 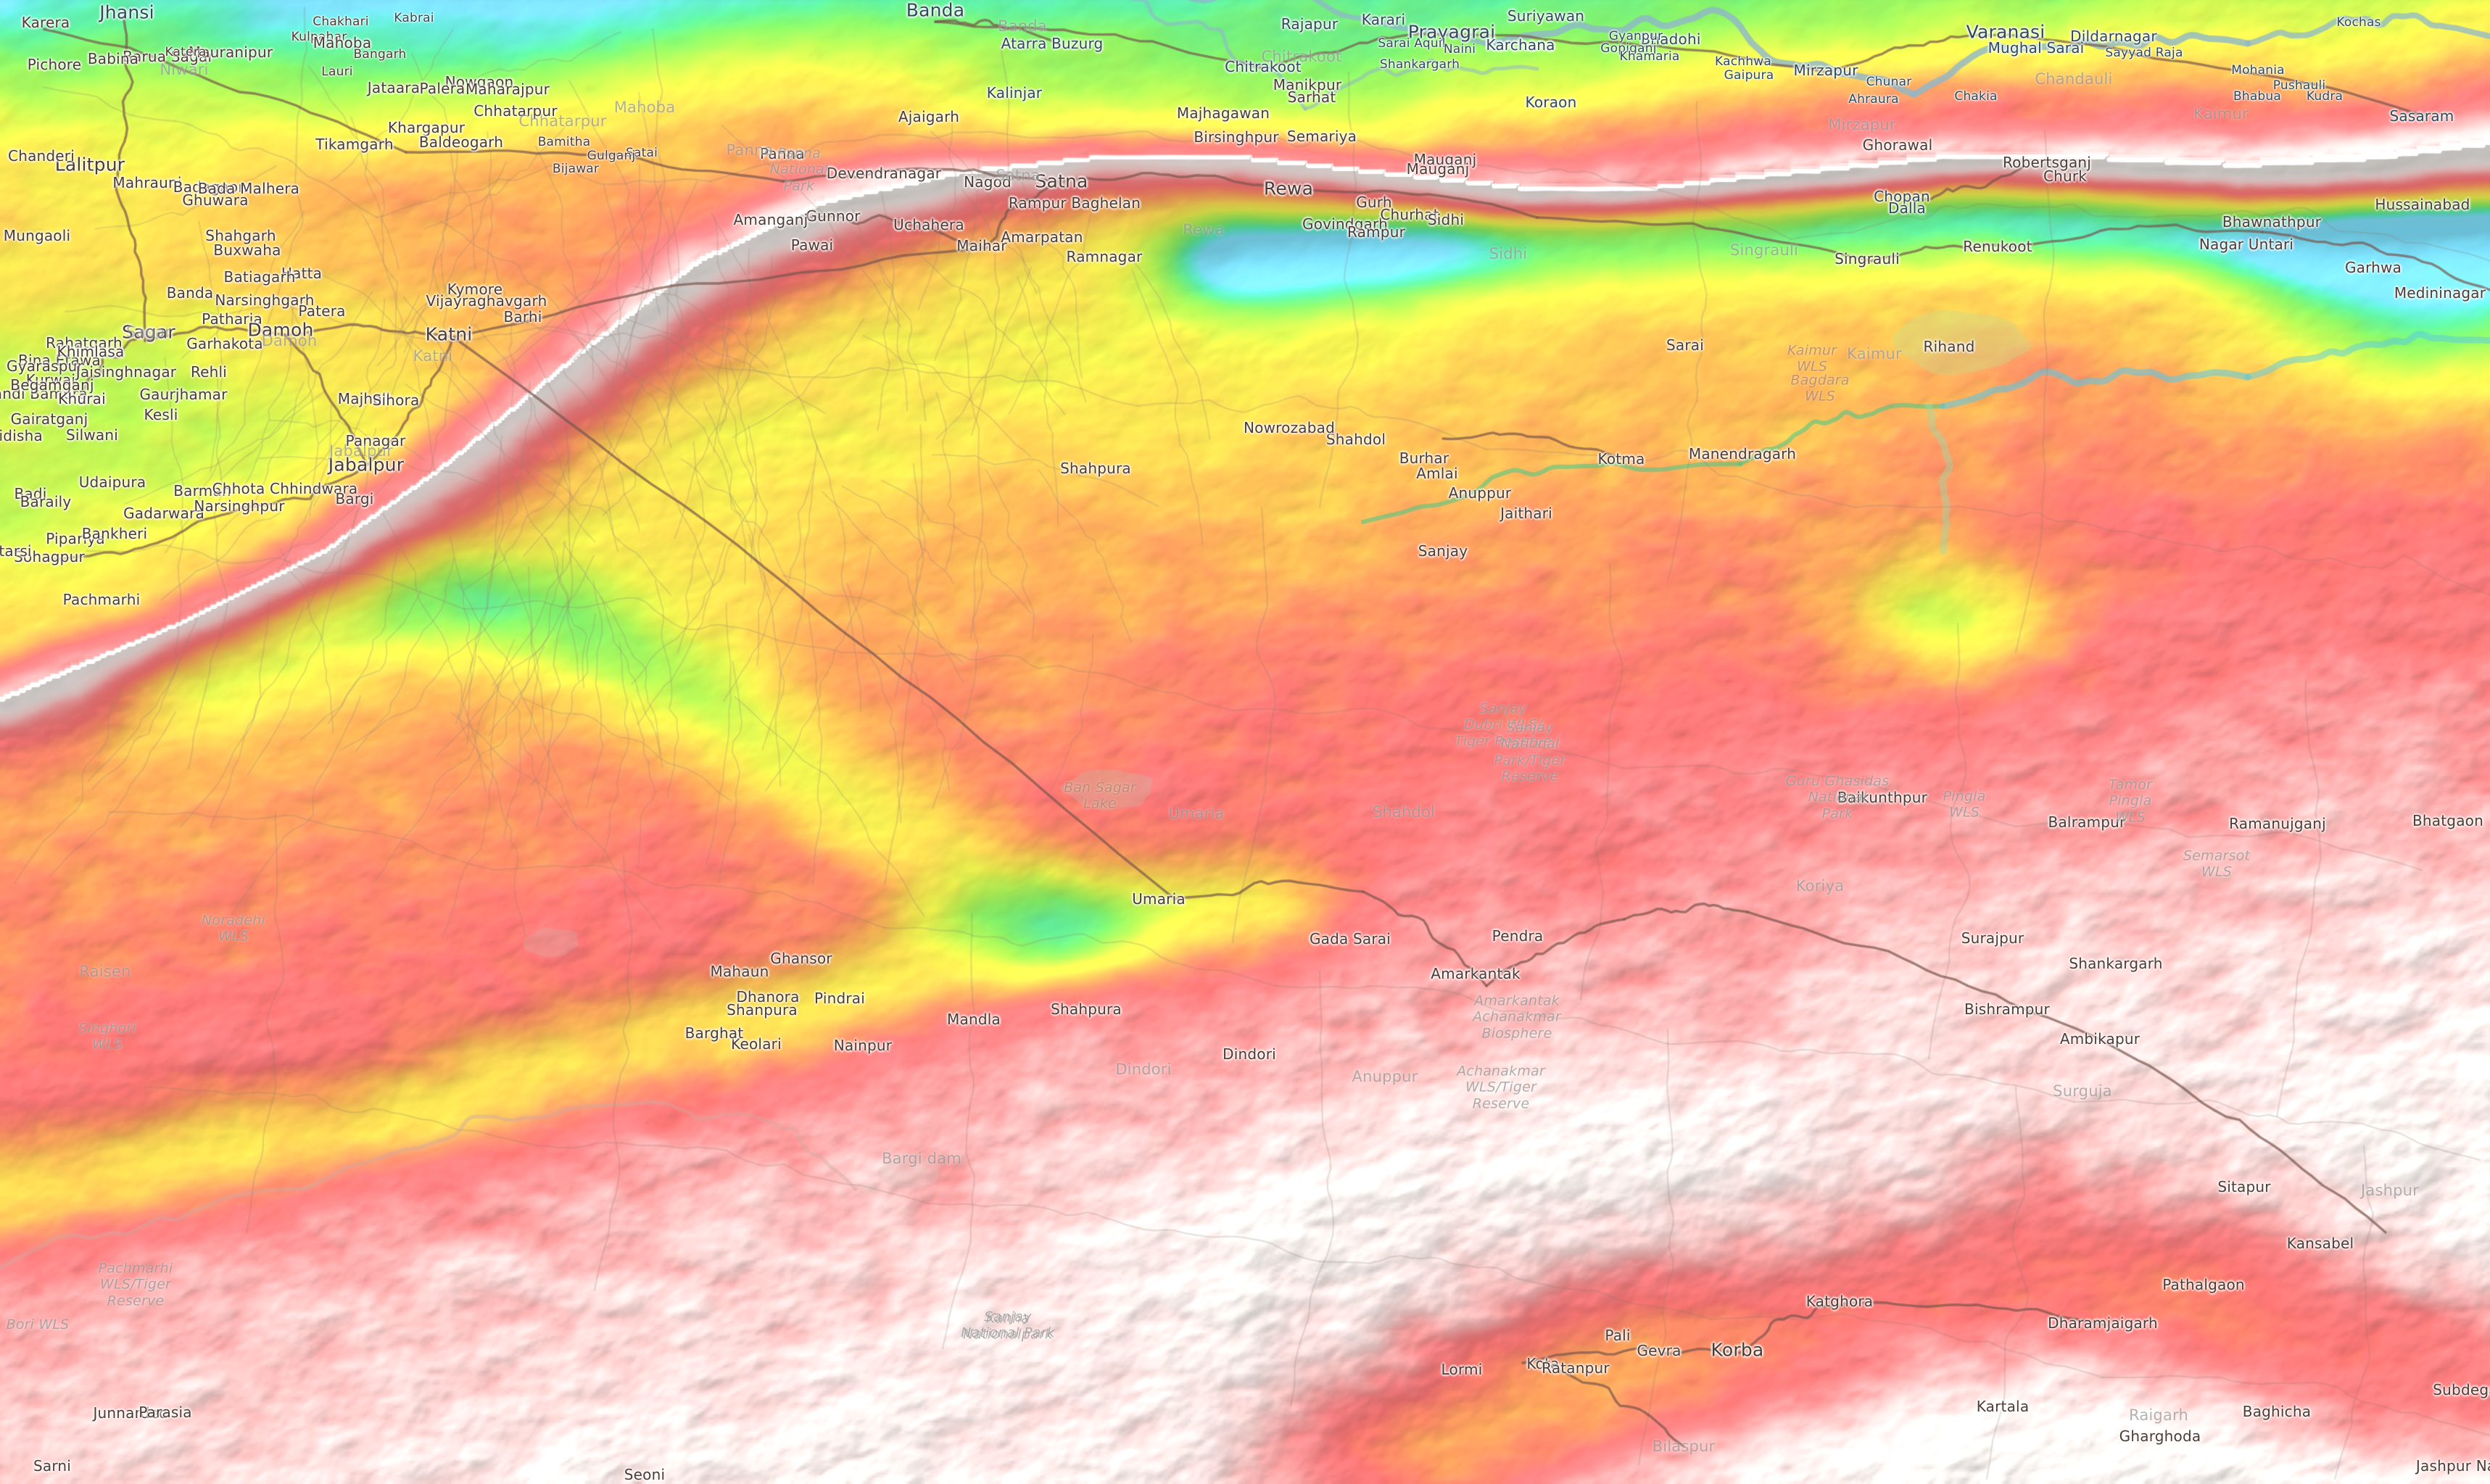 What do you see at coordinates (1100, 795) in the screenshot?
I see `protected-area-label: Ban Sagar Lake` at bounding box center [1100, 795].